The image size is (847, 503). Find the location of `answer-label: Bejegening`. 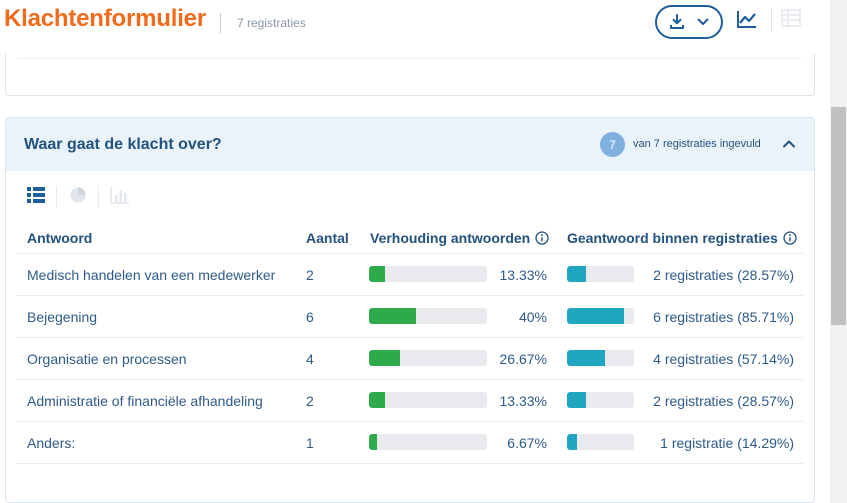

answer-label: Bejegening is located at coordinates (62, 317).